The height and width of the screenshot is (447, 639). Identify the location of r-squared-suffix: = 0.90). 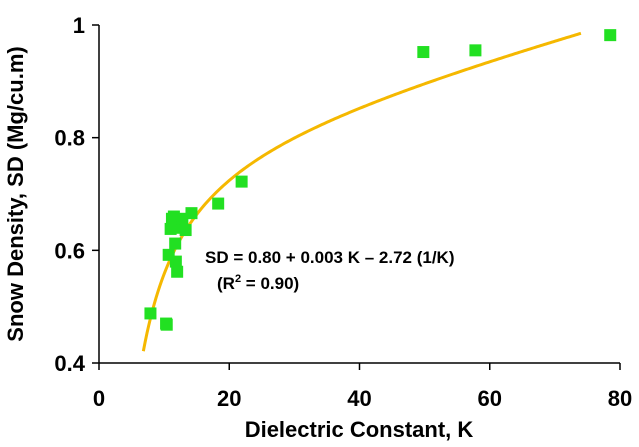
(270, 283).